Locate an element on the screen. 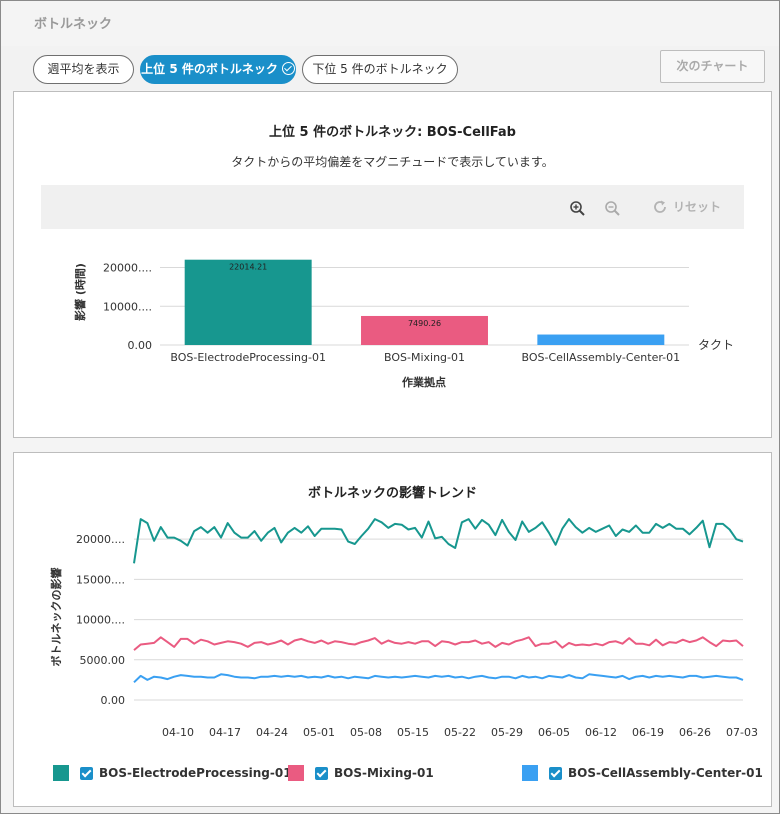 This screenshot has height=814, width=780. next-chart-button: 次のチャート is located at coordinates (712, 66).